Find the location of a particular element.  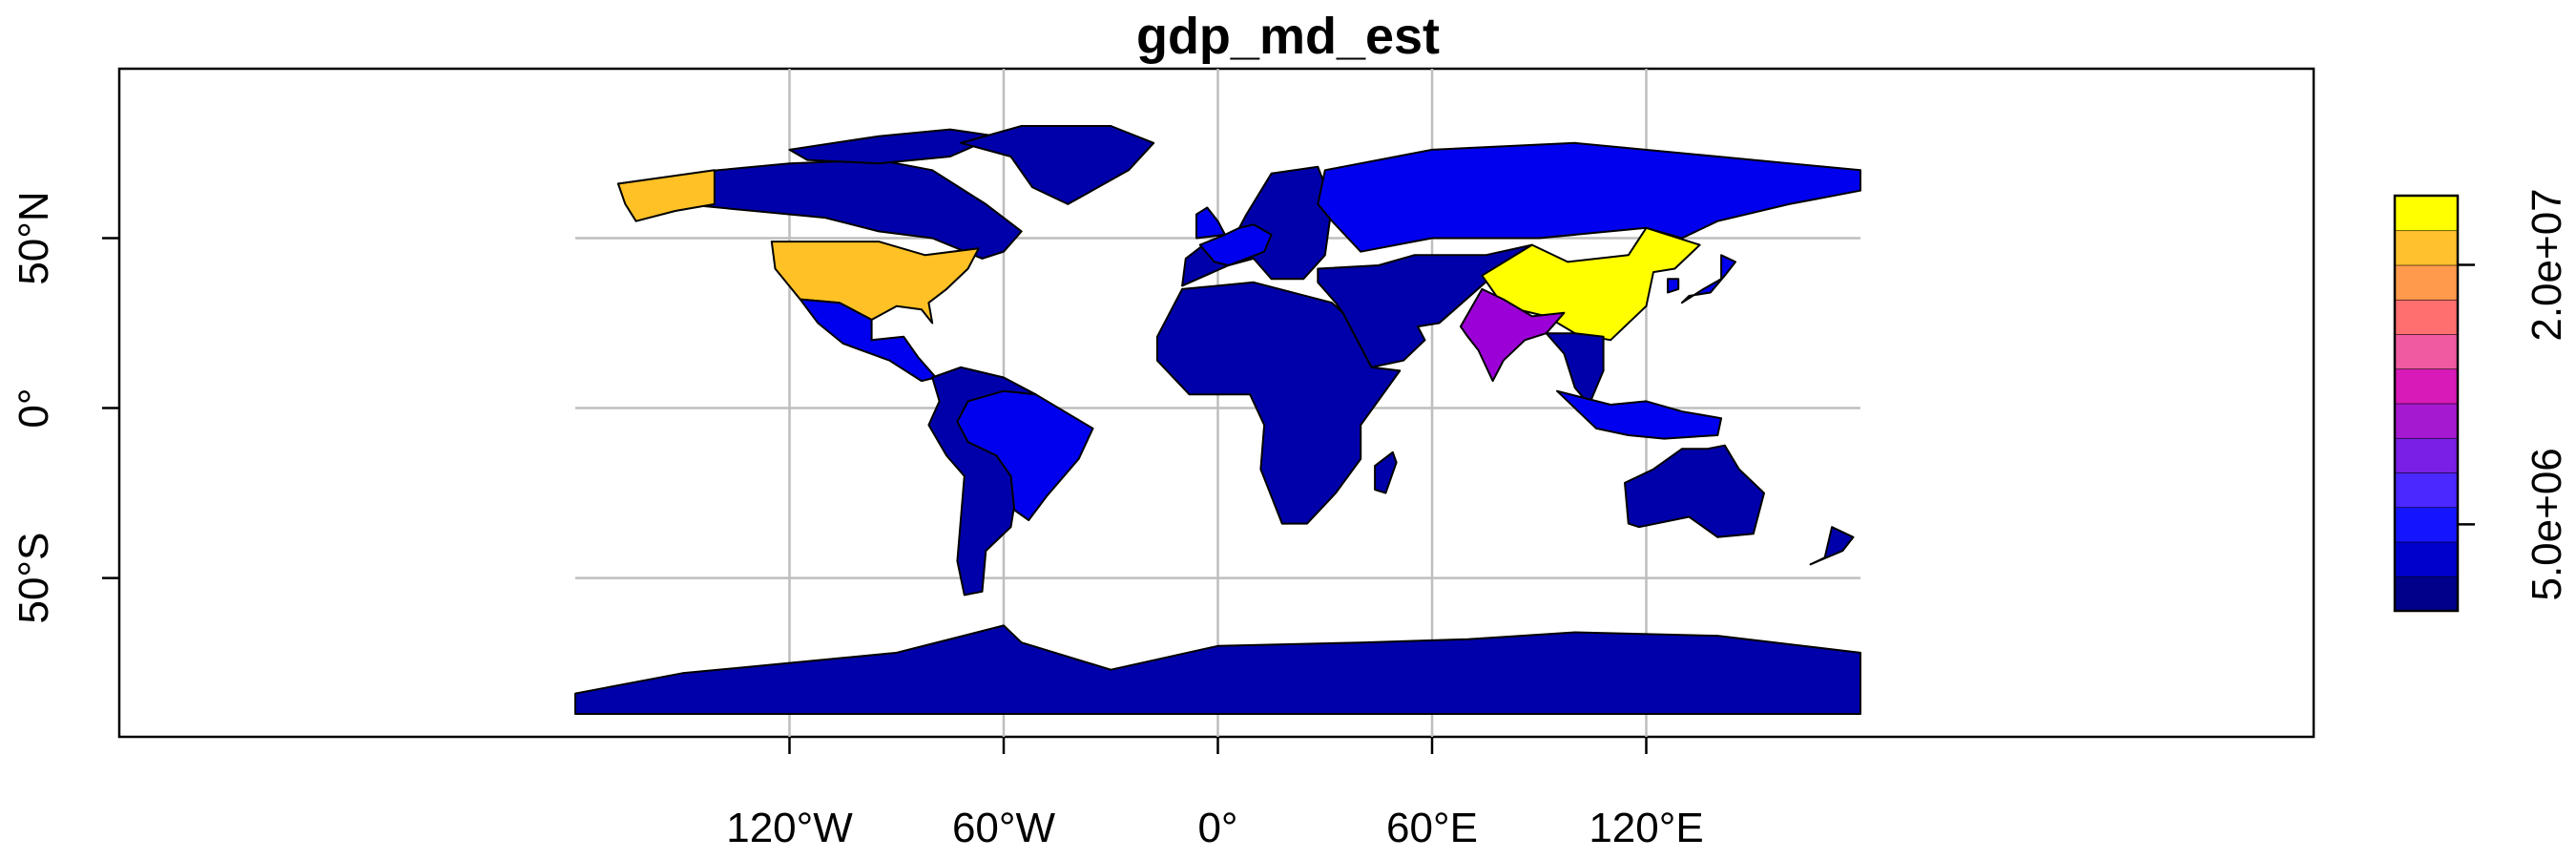

region-india is located at coordinates (1512, 335).